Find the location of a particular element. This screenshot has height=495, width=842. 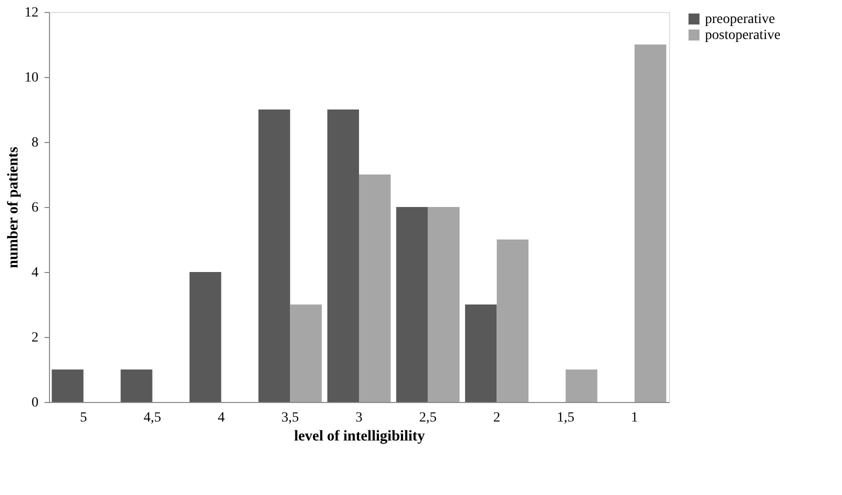

x-tick-label: 2,5 is located at coordinates (428, 418).